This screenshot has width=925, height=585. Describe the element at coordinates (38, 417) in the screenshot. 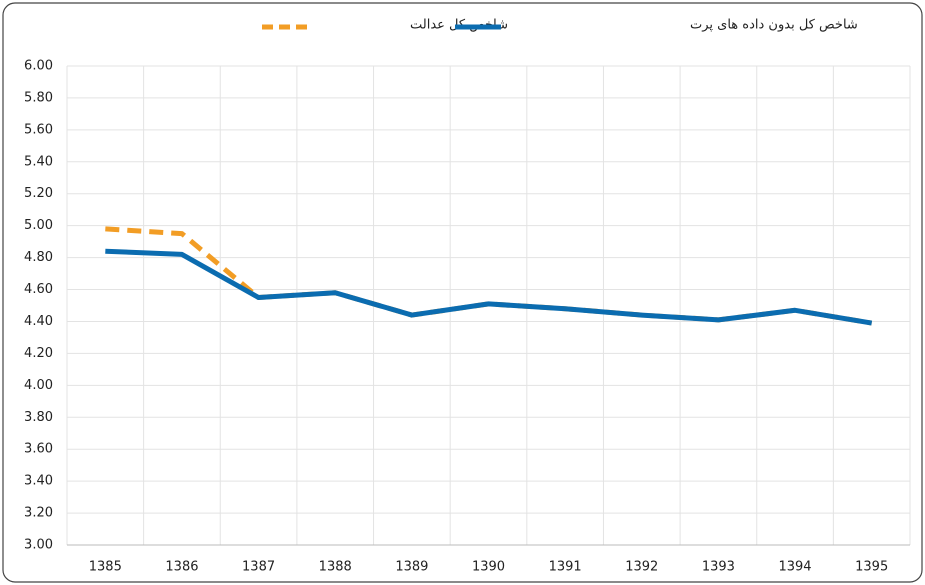

I see `y-tick-label: 3.80` at that location.